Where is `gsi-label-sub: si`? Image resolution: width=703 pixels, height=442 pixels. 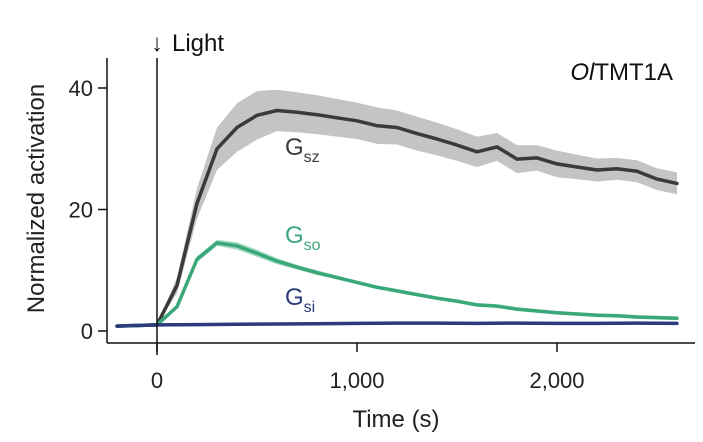 gsi-label-sub: si is located at coordinates (310, 307).